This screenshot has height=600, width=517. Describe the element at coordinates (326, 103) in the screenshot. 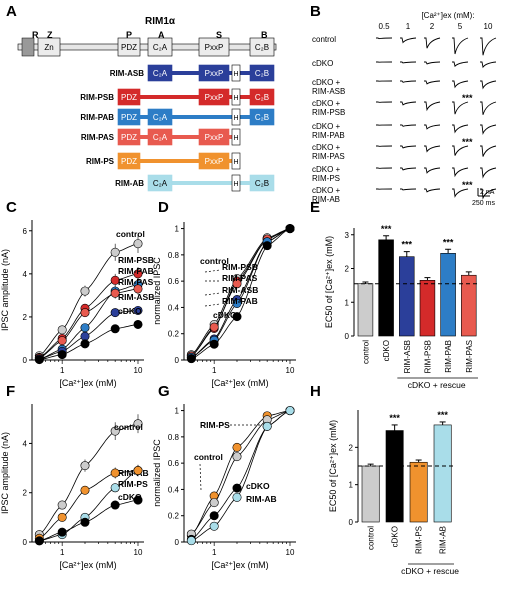

I see `trace-row-label: cDKO +` at that location.